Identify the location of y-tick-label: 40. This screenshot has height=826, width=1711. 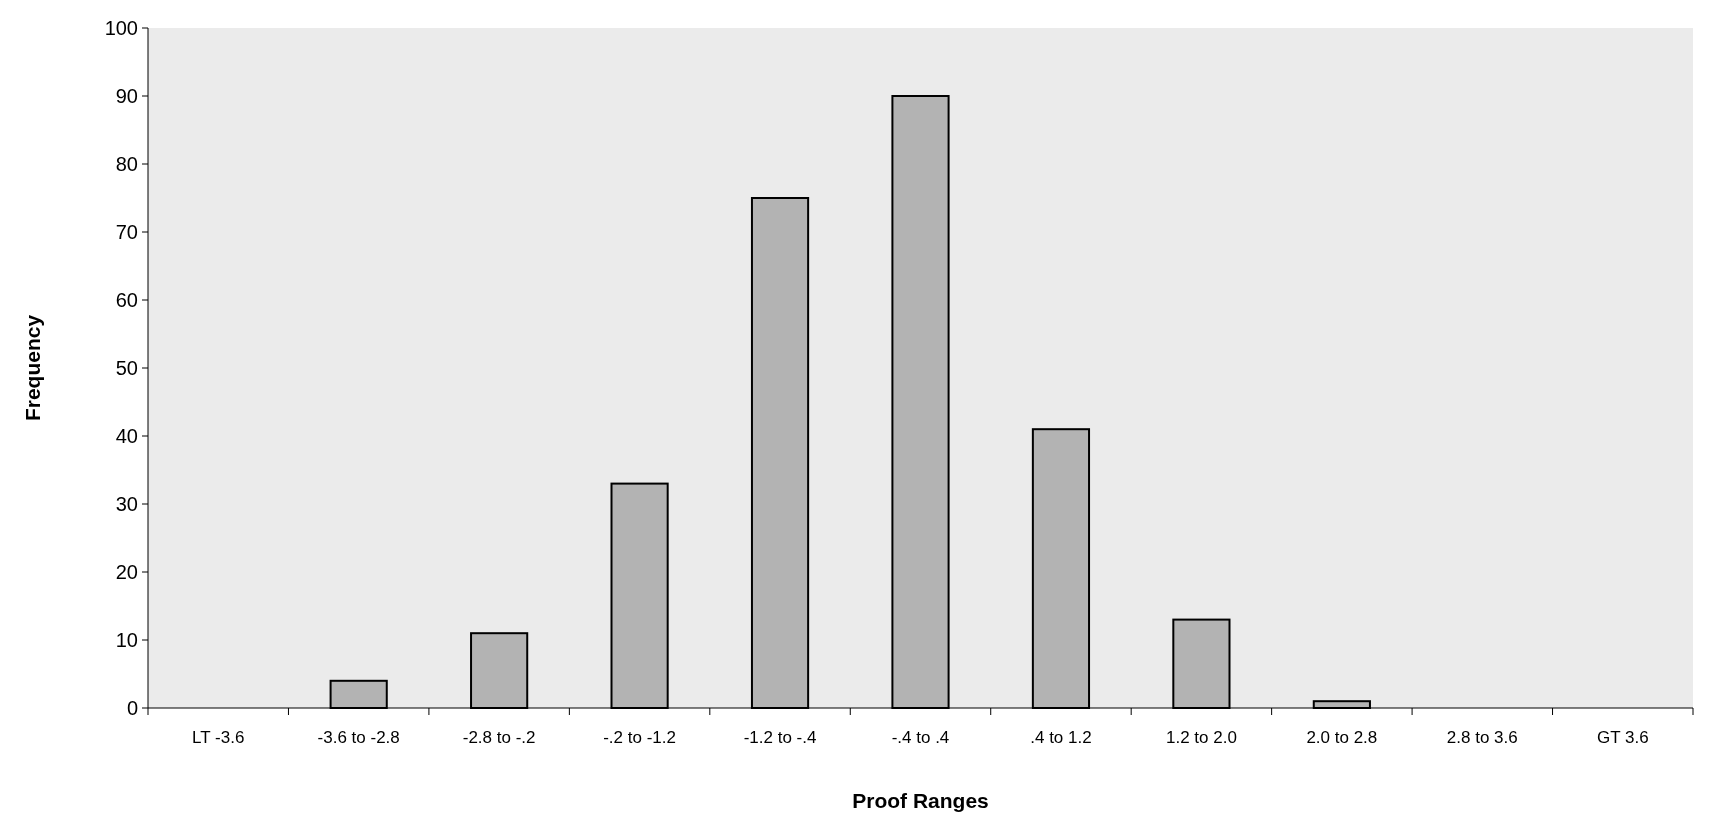
(126, 436).